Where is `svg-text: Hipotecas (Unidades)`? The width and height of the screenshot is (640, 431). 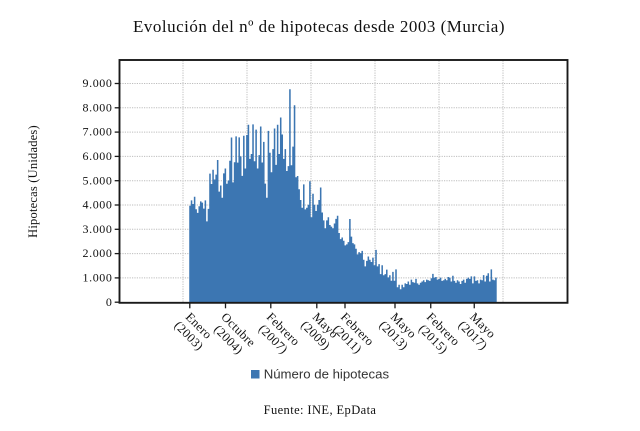
svg-text: Hipotecas (Unidades) is located at coordinates (33, 181).